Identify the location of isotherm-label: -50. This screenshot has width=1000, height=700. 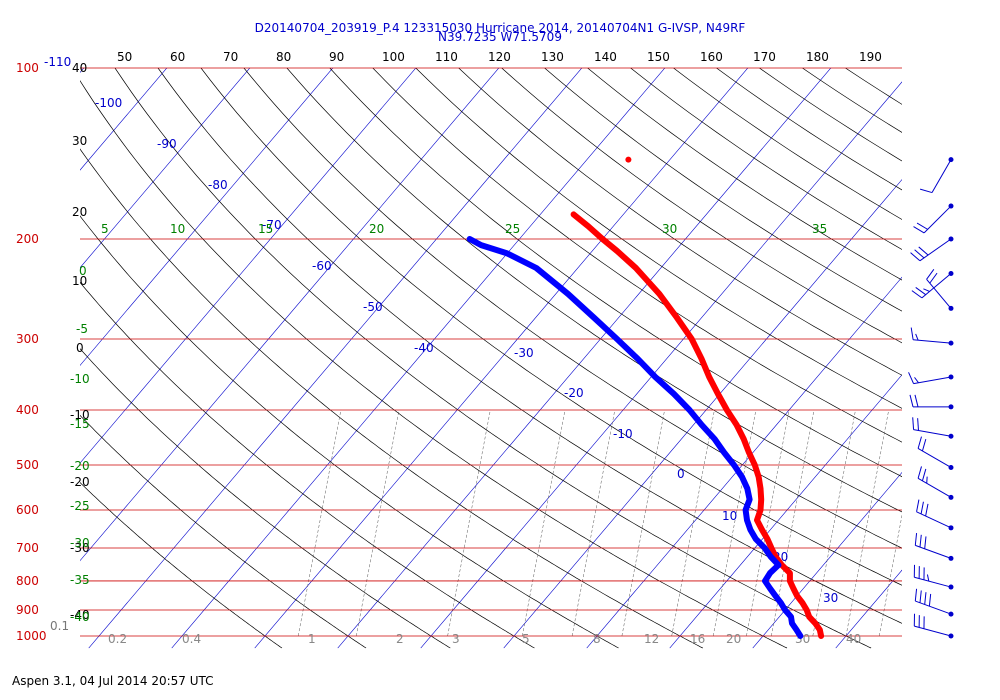
(373, 307).